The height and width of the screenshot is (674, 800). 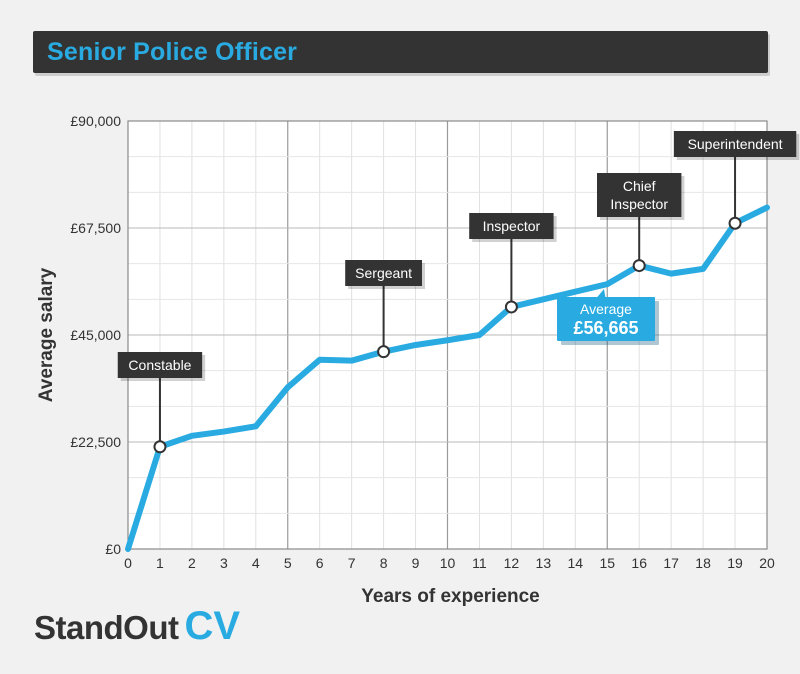 I want to click on x-tick-label: 10, so click(x=448, y=563).